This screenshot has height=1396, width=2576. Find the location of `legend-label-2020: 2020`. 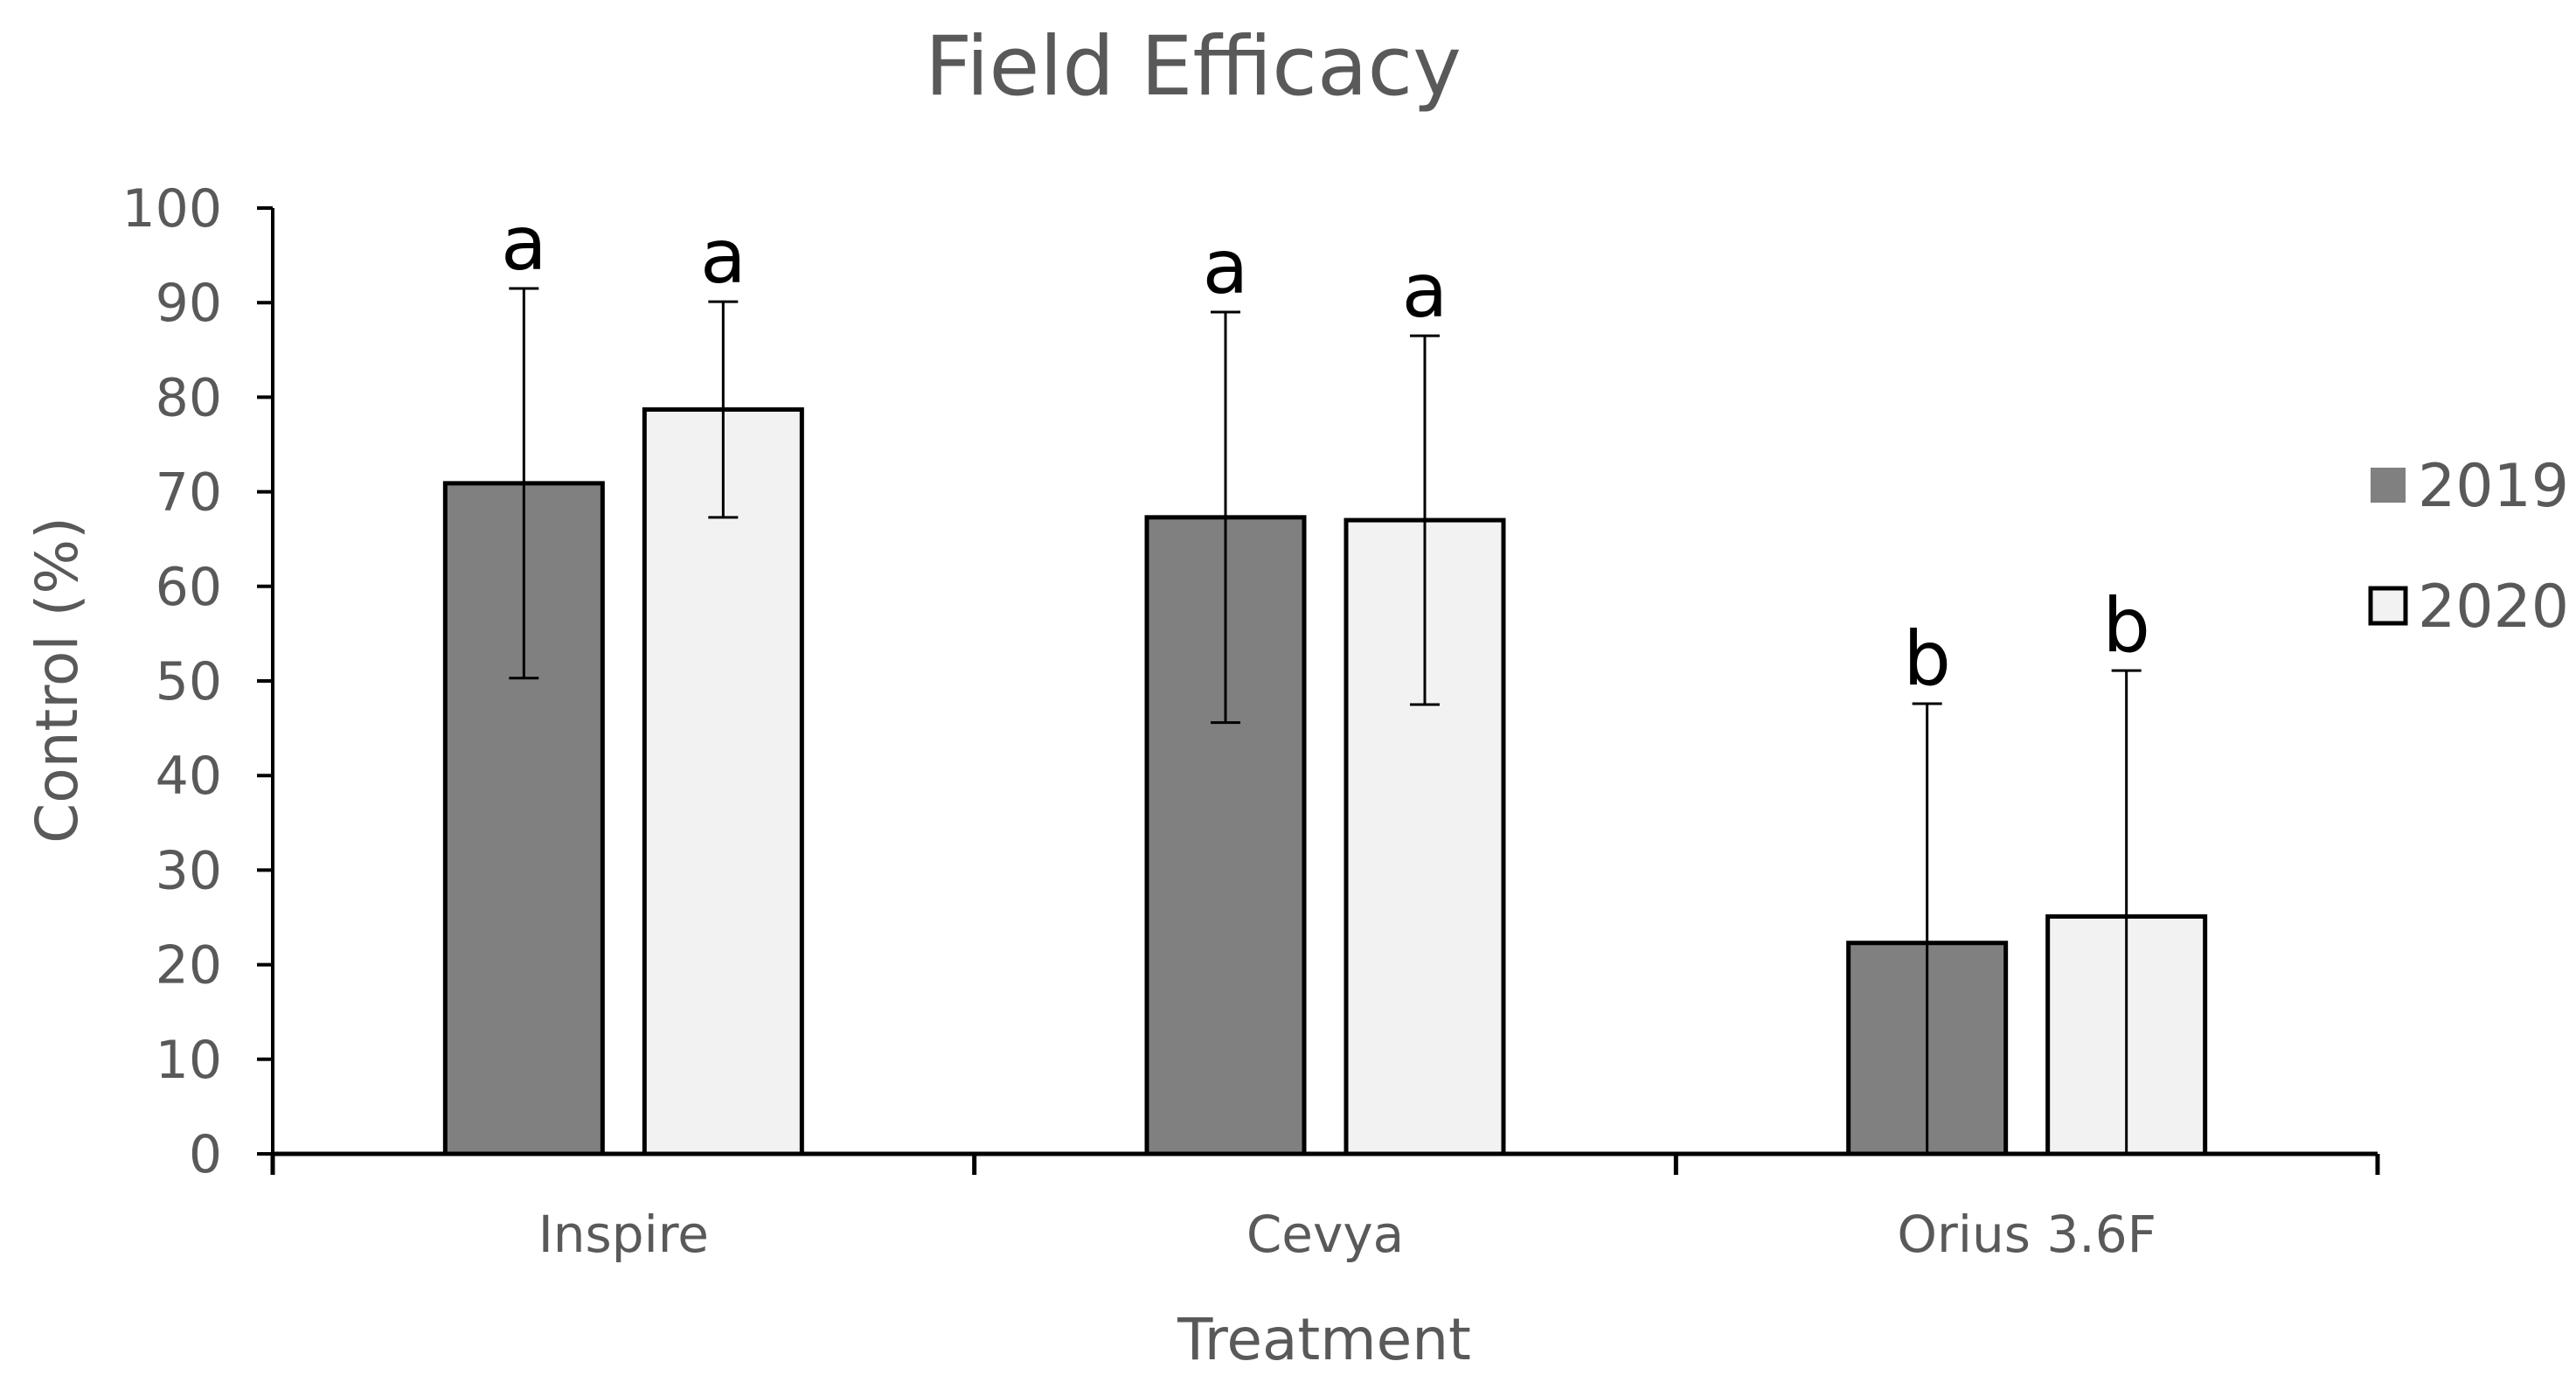

legend-label-2020: 2020 is located at coordinates (2493, 607).